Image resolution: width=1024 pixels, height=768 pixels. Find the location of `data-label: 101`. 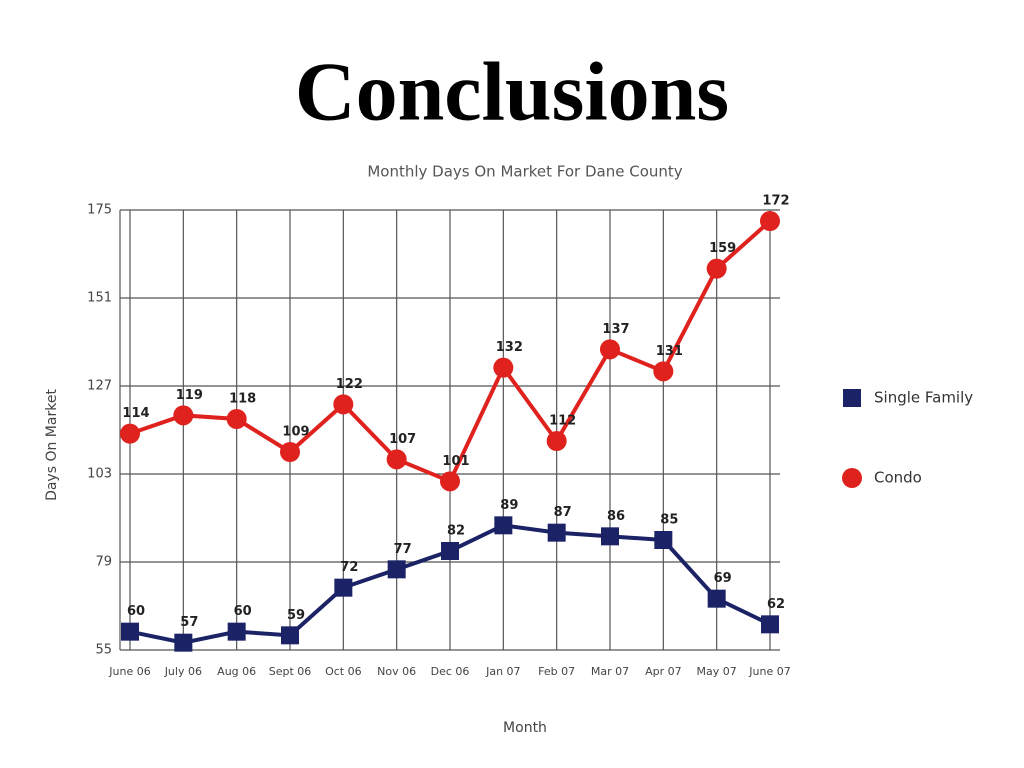

data-label: 101 is located at coordinates (455, 461).